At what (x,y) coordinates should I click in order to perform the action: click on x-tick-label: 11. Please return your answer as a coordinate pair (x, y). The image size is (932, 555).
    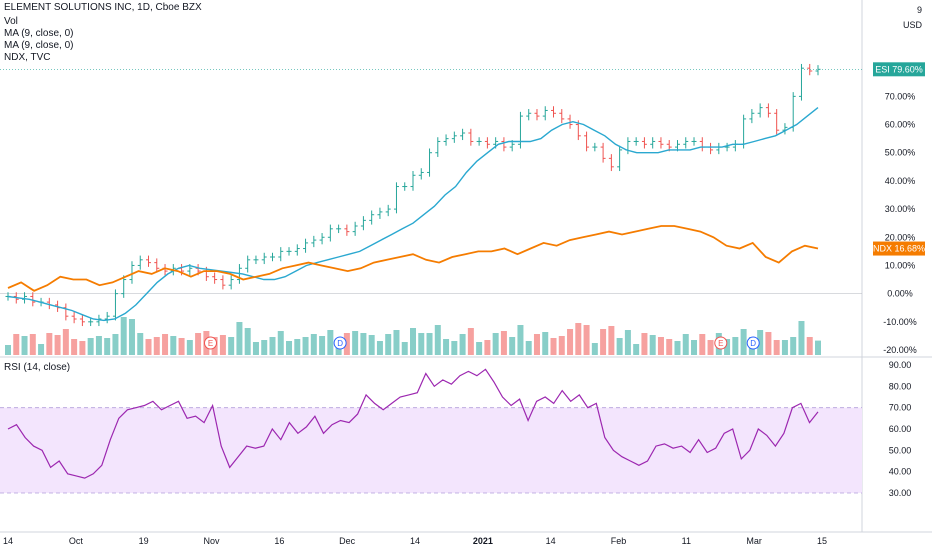
    Looking at the image, I should click on (686, 541).